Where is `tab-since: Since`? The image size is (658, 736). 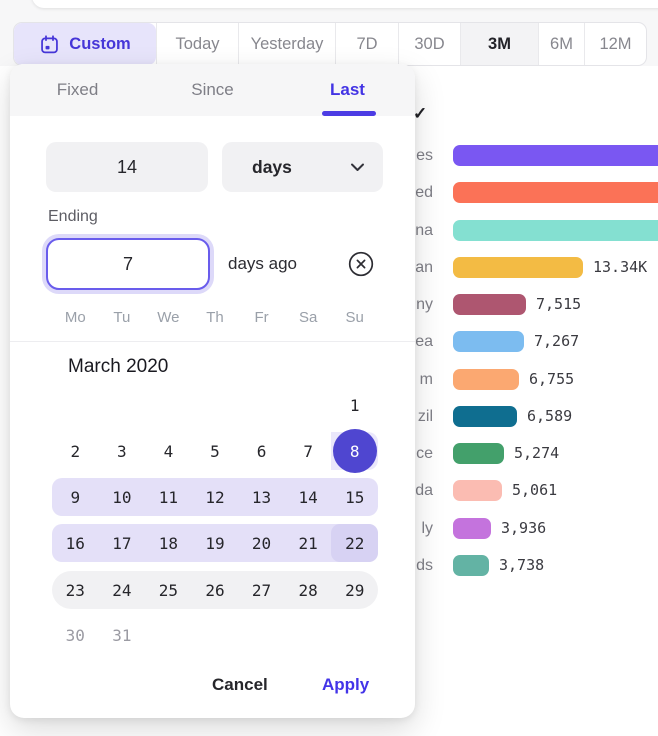 tab-since: Since is located at coordinates (212, 89).